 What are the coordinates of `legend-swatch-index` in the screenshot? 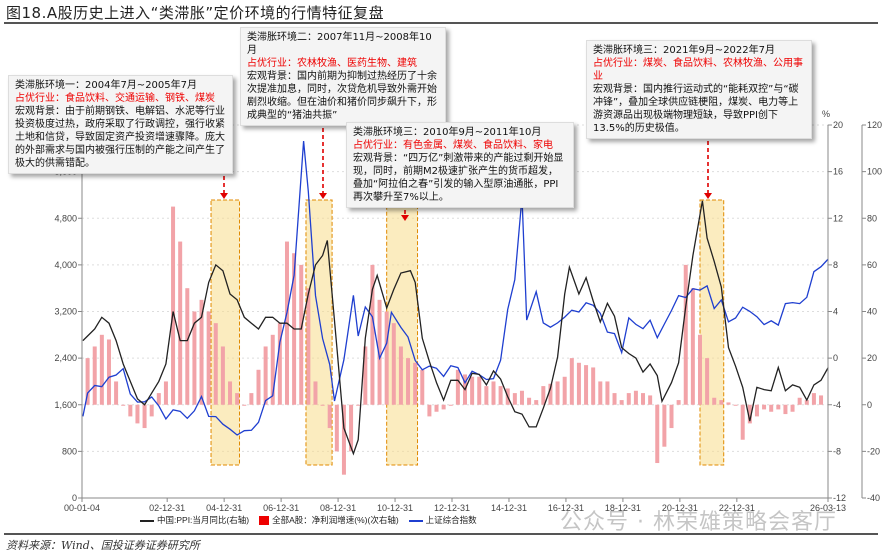 It's located at (415, 520).